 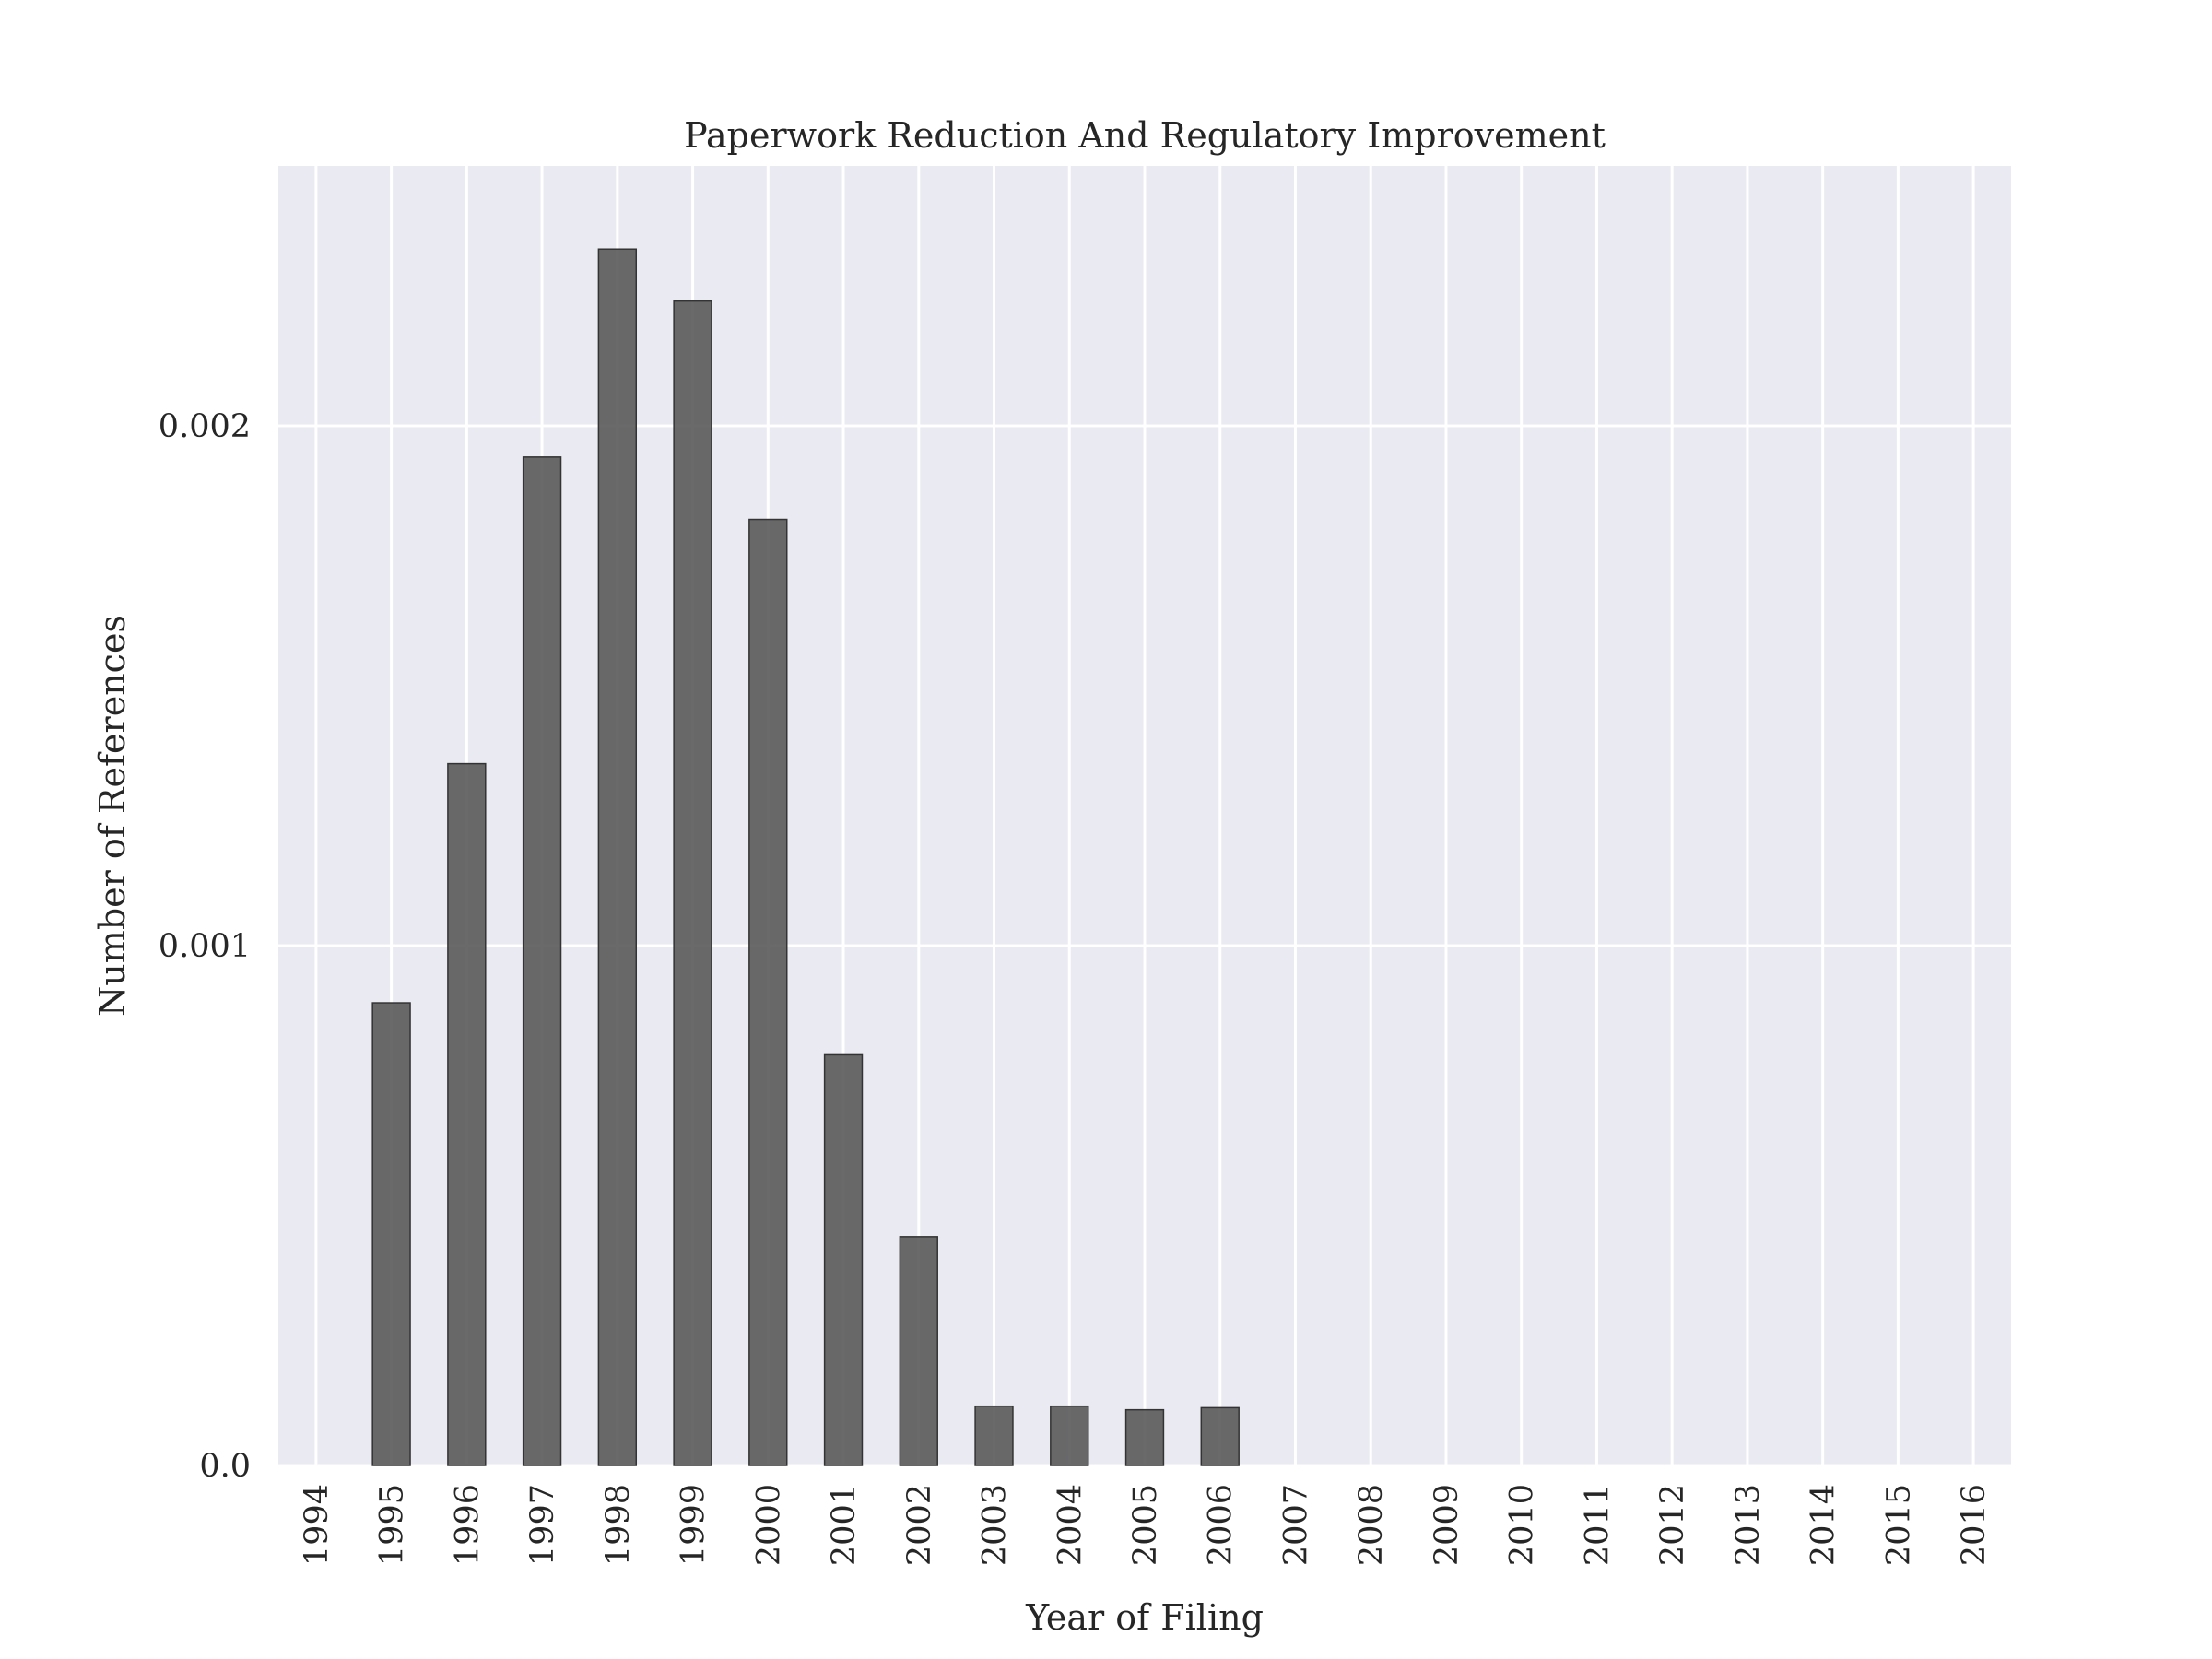 I want to click on x-tick-label: 2016, so click(x=1974, y=1525).